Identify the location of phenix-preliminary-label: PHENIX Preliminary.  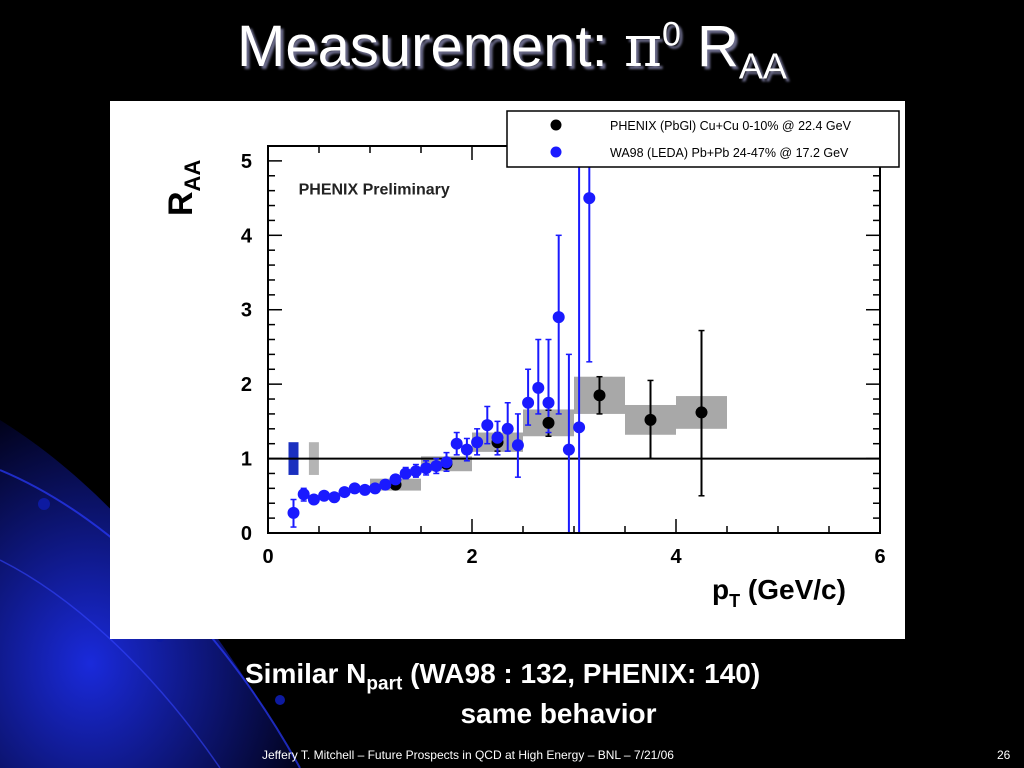
(374, 189).